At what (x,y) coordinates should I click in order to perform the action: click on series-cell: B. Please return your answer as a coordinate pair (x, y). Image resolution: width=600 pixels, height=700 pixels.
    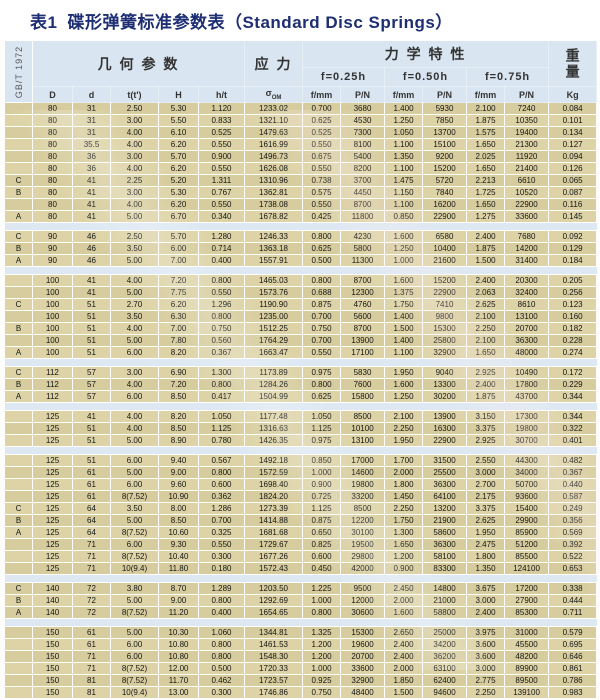
    Looking at the image, I should click on (18, 192).